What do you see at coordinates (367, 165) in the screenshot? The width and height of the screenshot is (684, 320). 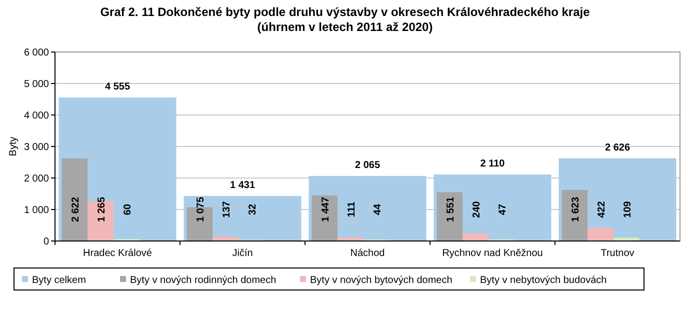 I see `data-label: 2 065` at bounding box center [367, 165].